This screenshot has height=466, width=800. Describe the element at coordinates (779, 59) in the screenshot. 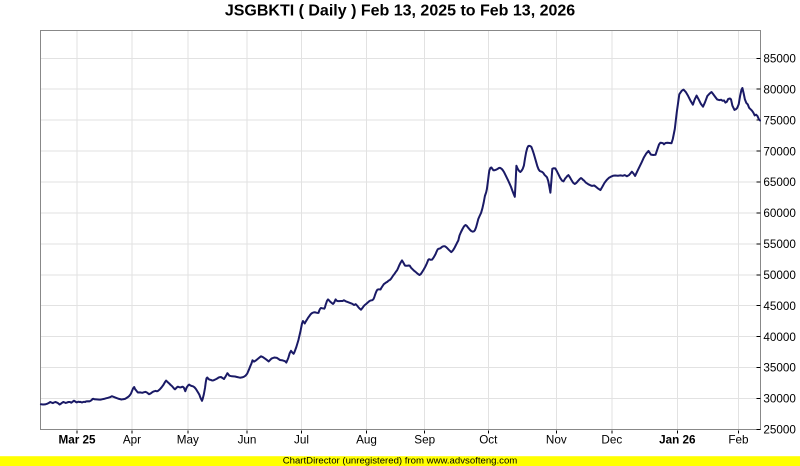

I see `svg-text: 85000` at that location.